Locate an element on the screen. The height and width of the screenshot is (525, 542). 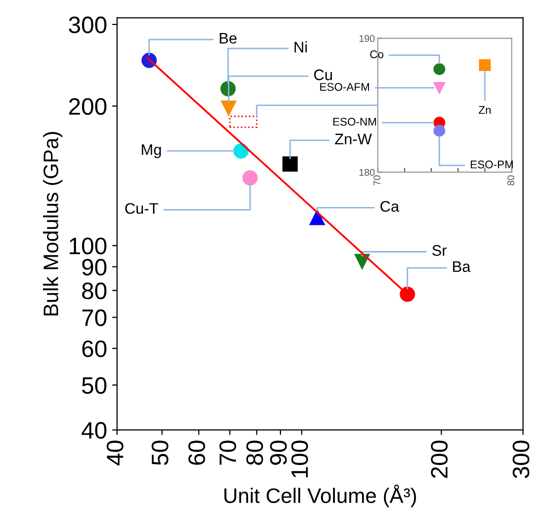
x-tick-label: 100 is located at coordinates (299, 459).